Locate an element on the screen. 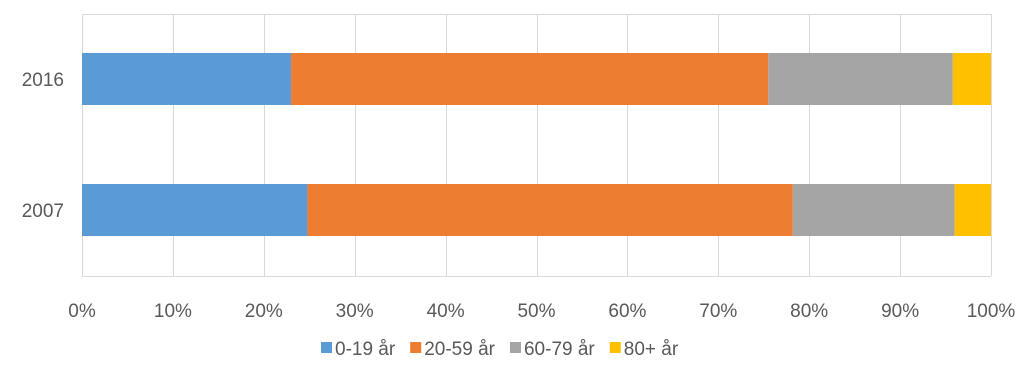  x-tick-label: 20% is located at coordinates (264, 311).